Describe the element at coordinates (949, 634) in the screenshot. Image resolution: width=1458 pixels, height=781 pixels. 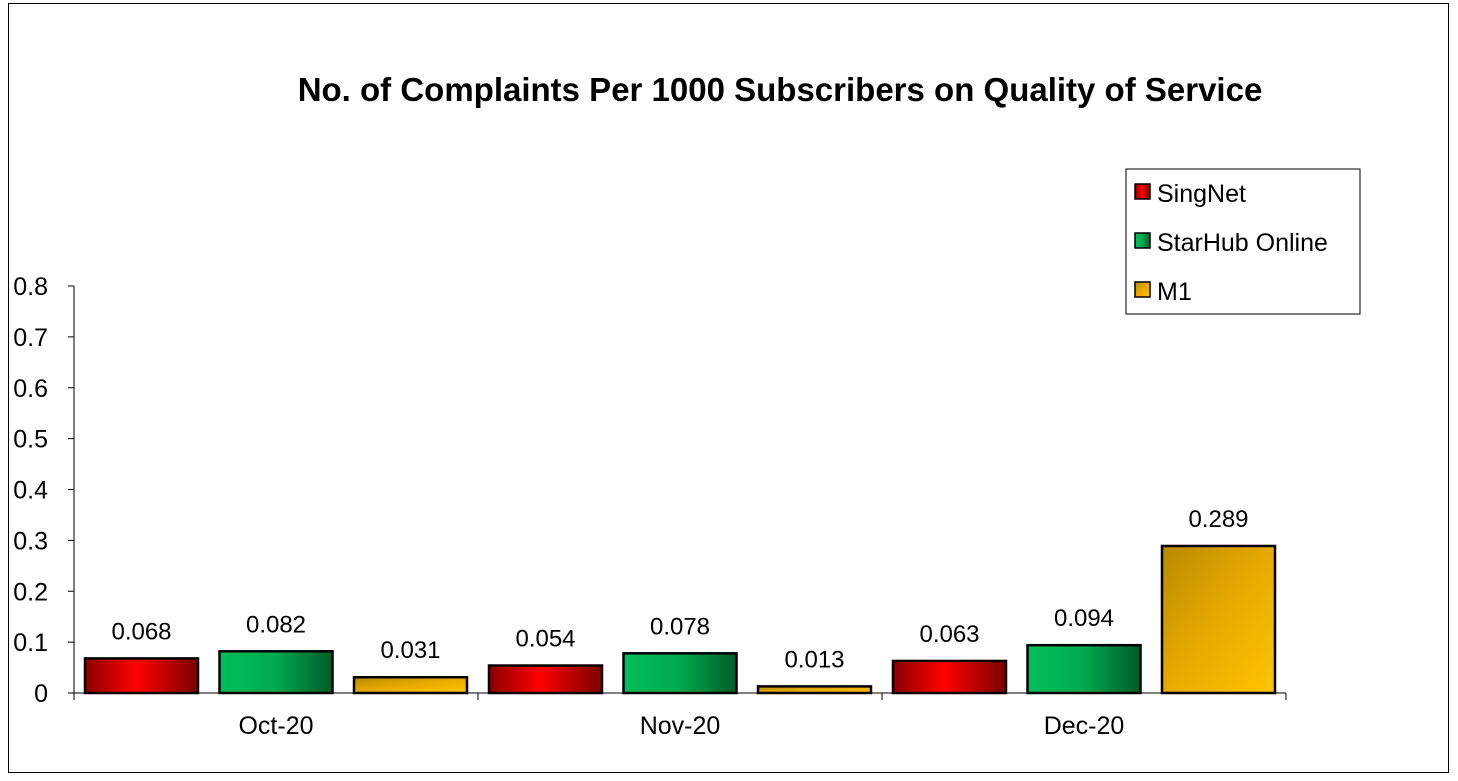
I see `data-label: 0.063` at that location.